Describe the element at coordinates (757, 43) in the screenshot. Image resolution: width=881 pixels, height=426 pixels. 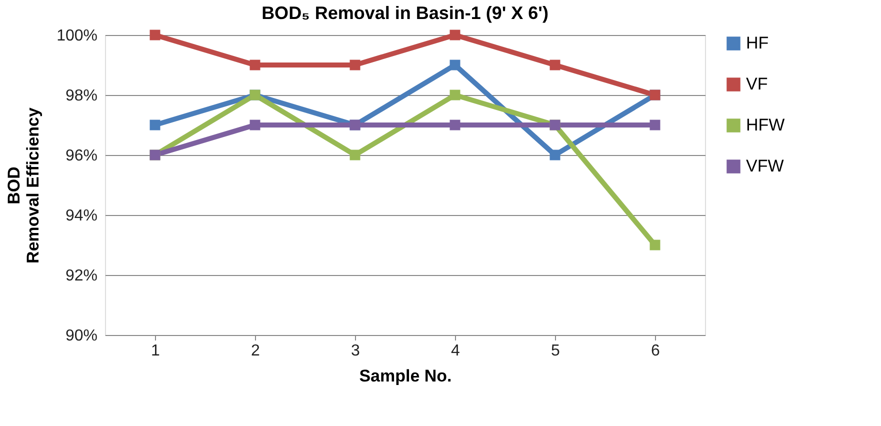
I see `legend-label: HF` at that location.